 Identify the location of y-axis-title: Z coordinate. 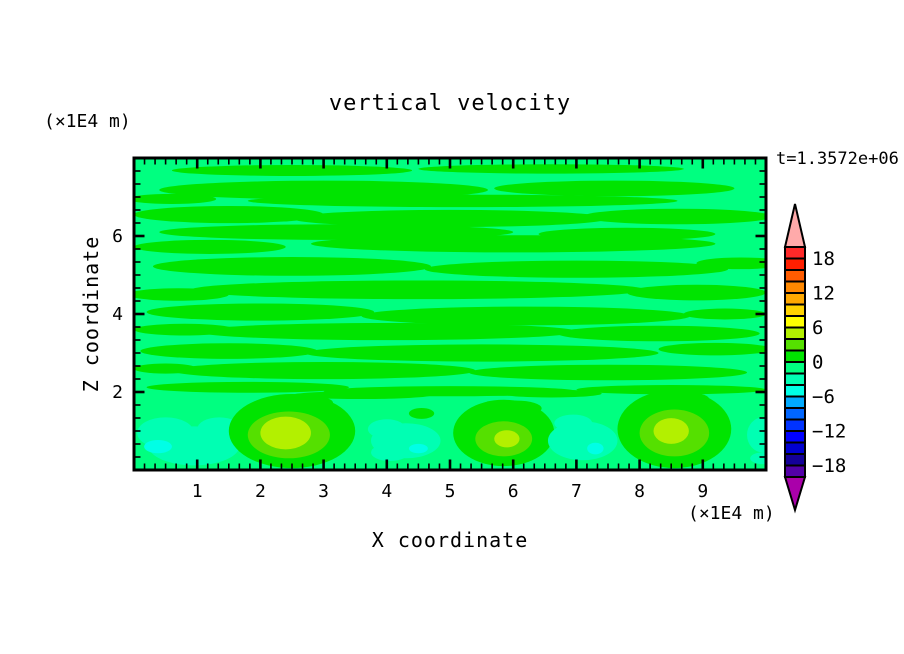
(91, 314).